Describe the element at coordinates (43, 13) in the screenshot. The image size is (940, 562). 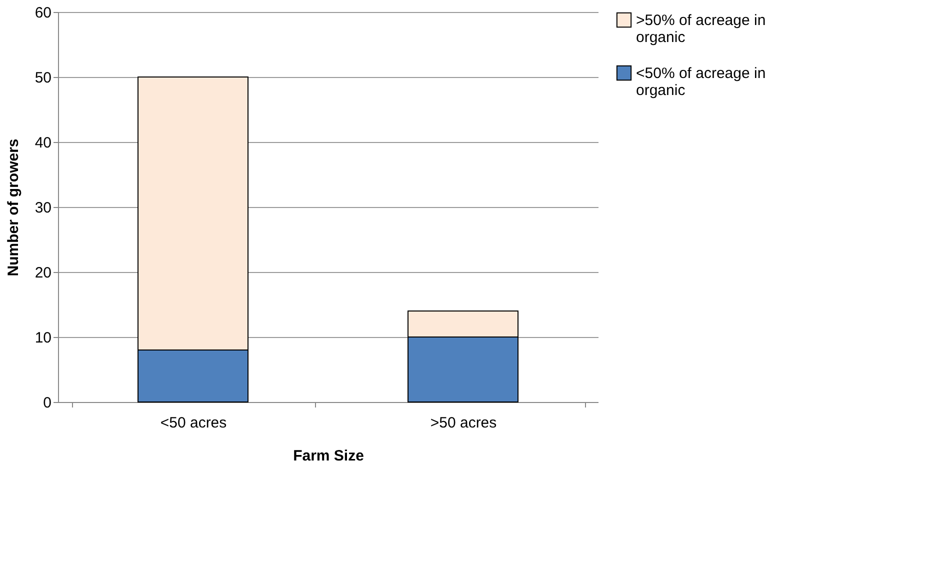
I see `y-tick-label: 60` at that location.